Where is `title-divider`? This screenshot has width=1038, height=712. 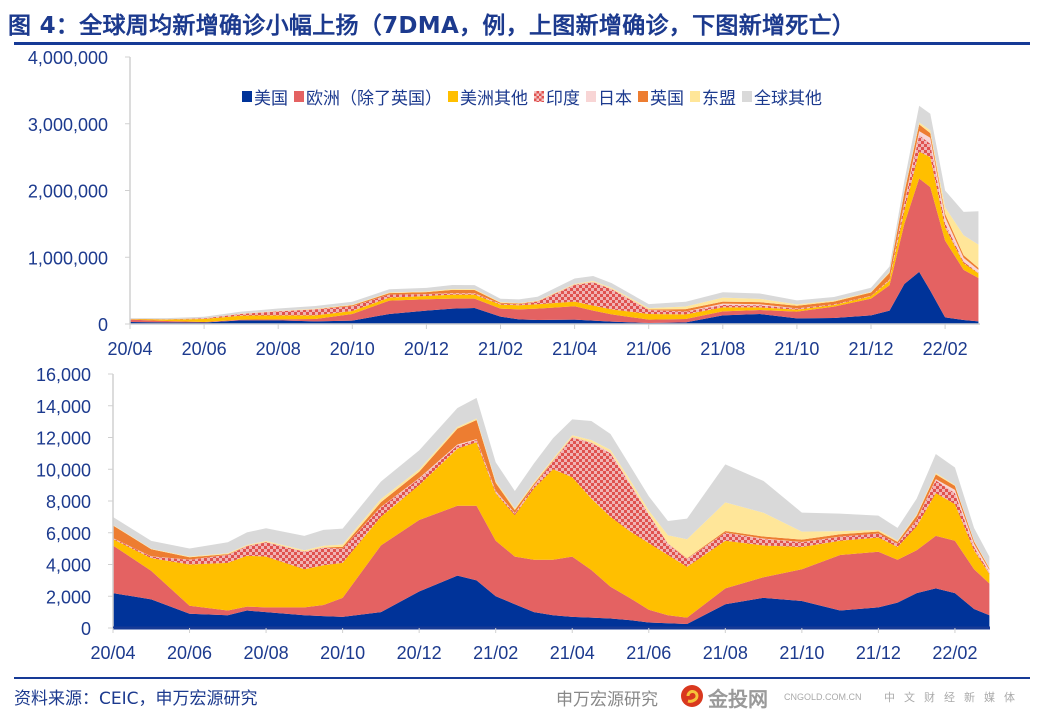
title-divider is located at coordinates (522, 43).